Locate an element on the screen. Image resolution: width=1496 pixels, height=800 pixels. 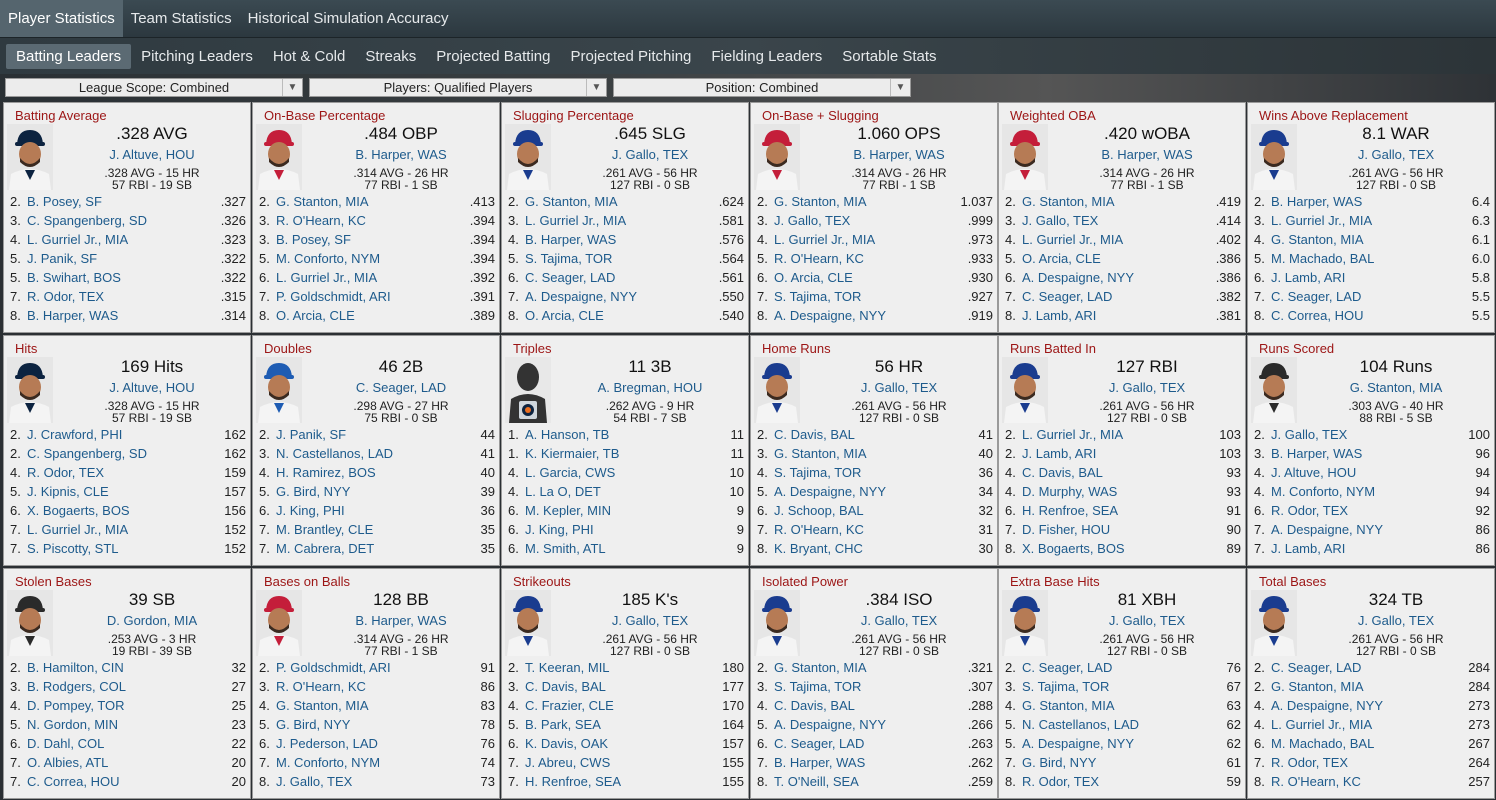
player-link: G. Bird, NYY is located at coordinates (313, 724).